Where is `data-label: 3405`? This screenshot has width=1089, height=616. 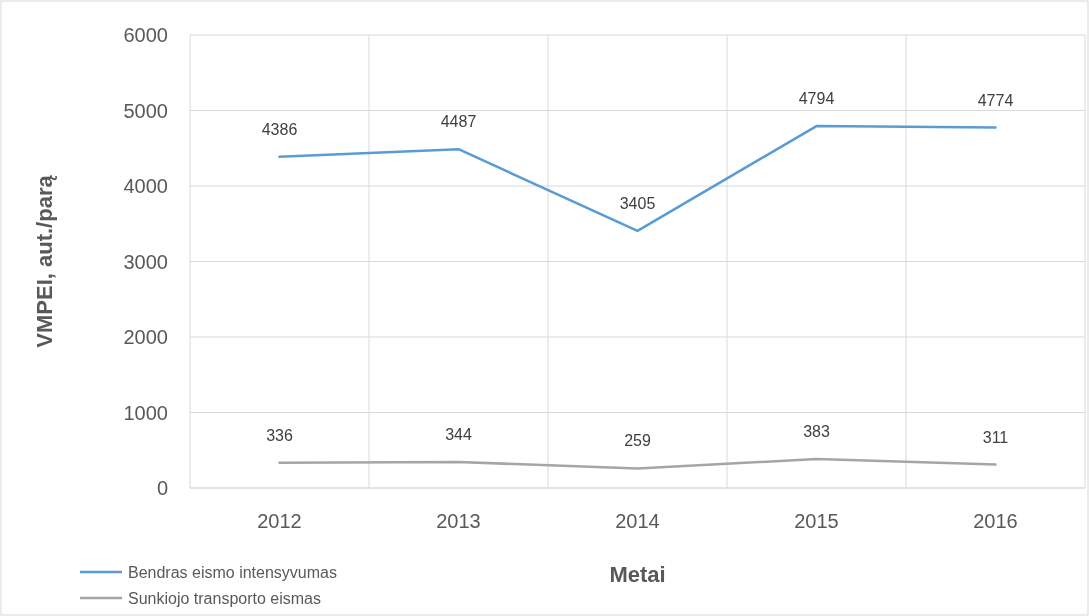 data-label: 3405 is located at coordinates (637, 203).